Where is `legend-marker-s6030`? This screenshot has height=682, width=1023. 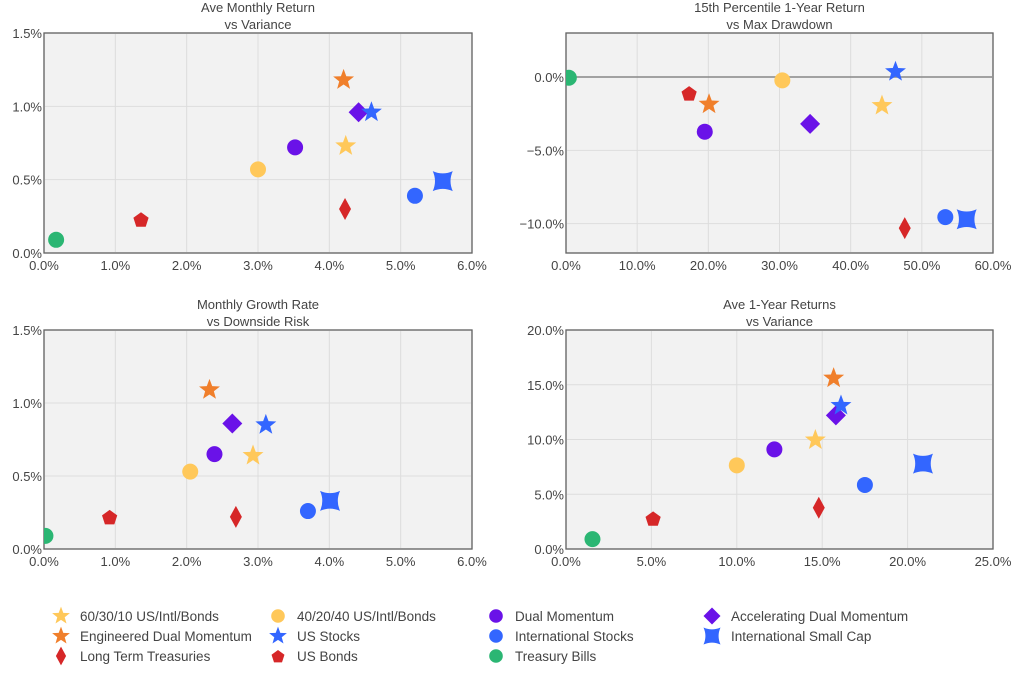
legend-marker-s6030 is located at coordinates (61, 615).